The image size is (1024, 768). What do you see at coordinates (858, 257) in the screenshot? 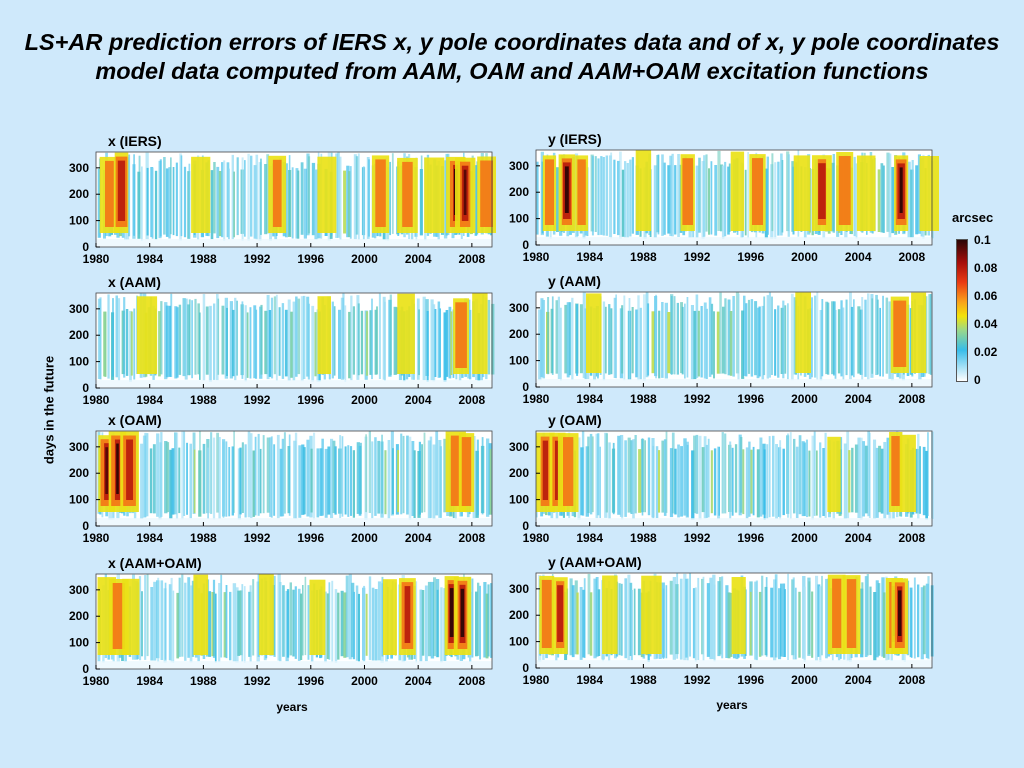
I see `x-tick-label: 2004` at bounding box center [858, 257].